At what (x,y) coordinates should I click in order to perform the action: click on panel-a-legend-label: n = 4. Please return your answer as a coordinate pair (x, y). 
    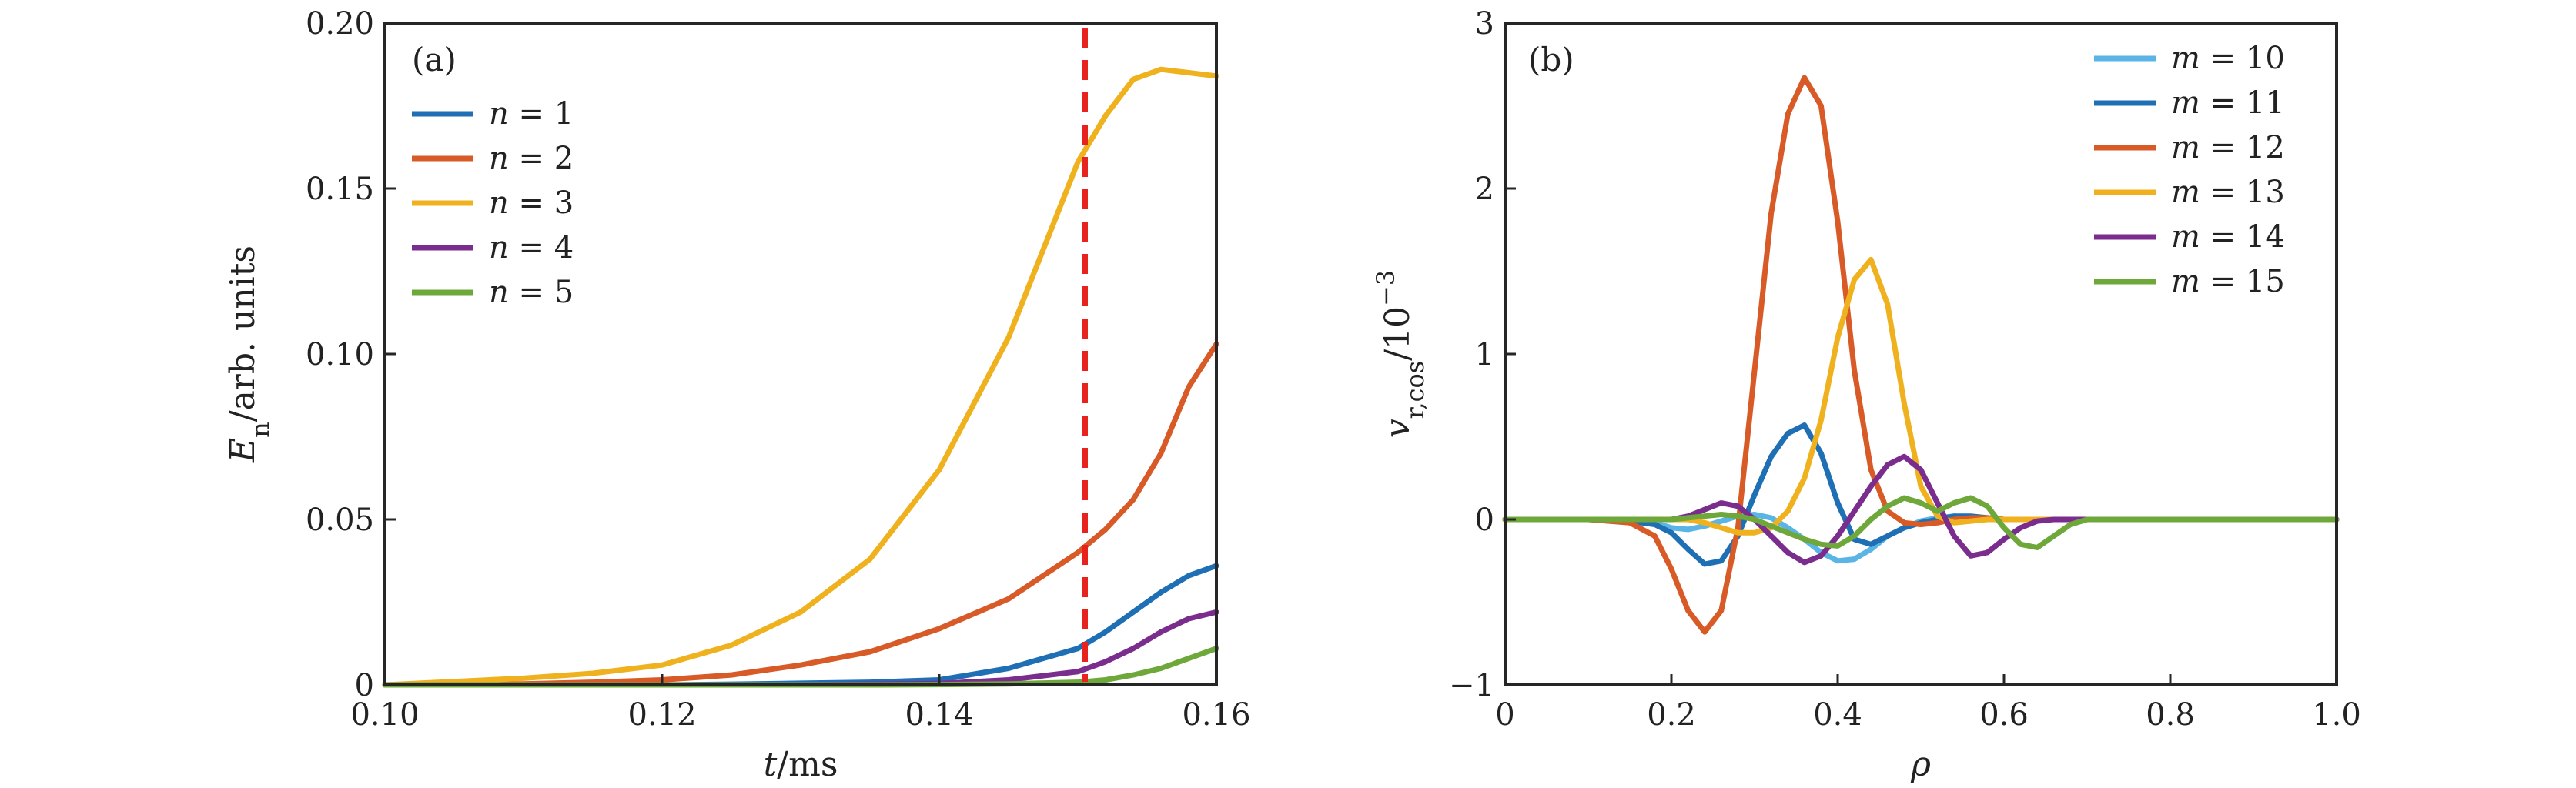
    Looking at the image, I should click on (532, 247).